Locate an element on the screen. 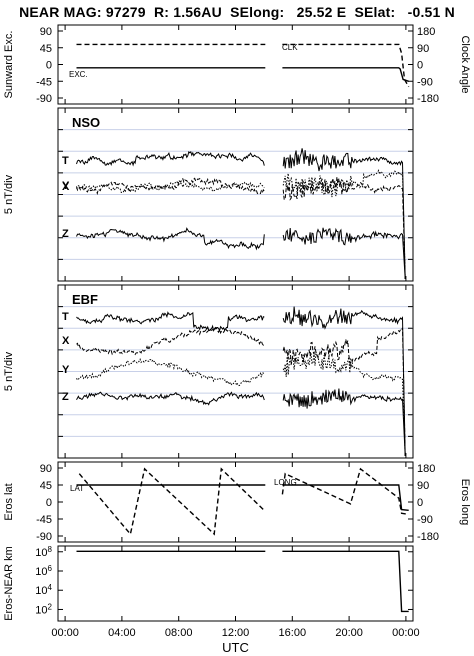 This screenshot has width=474, height=656. tick-exponent: 4 is located at coordinates (50, 587).